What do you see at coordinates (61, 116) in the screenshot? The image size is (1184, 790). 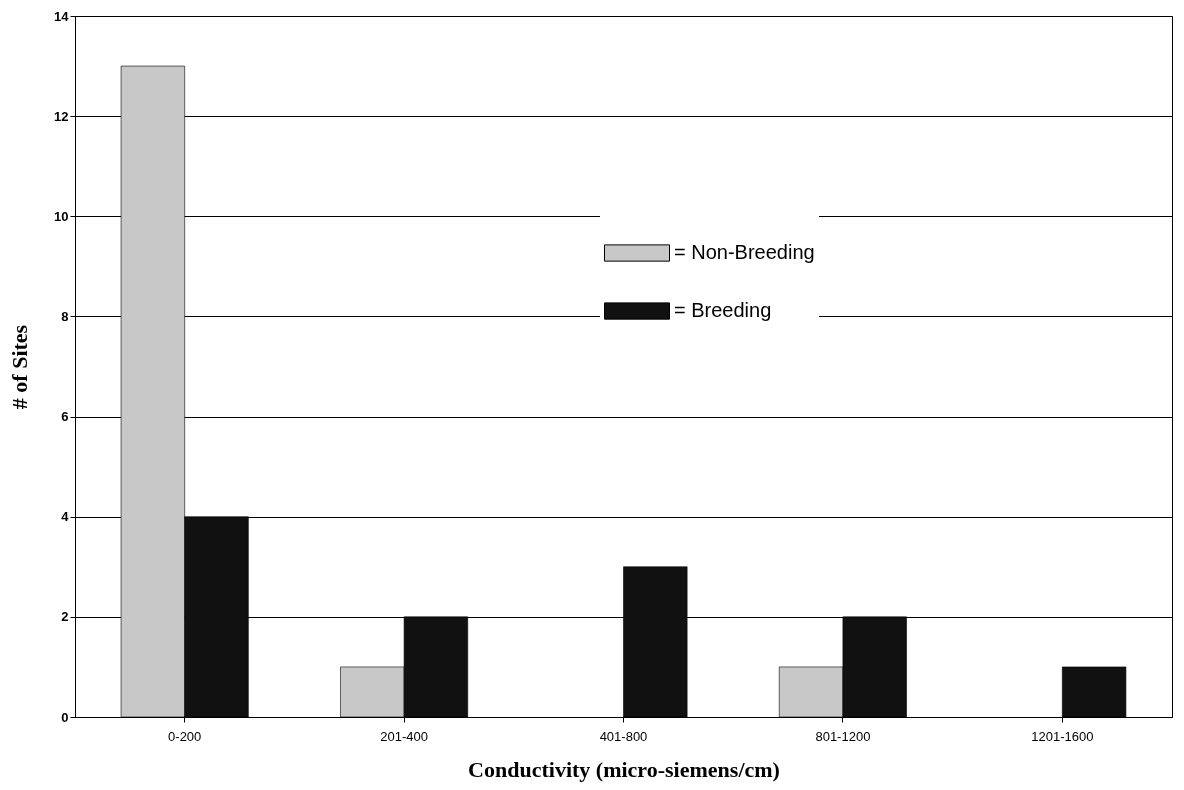 I see `y-tick-label: 12` at bounding box center [61, 116].